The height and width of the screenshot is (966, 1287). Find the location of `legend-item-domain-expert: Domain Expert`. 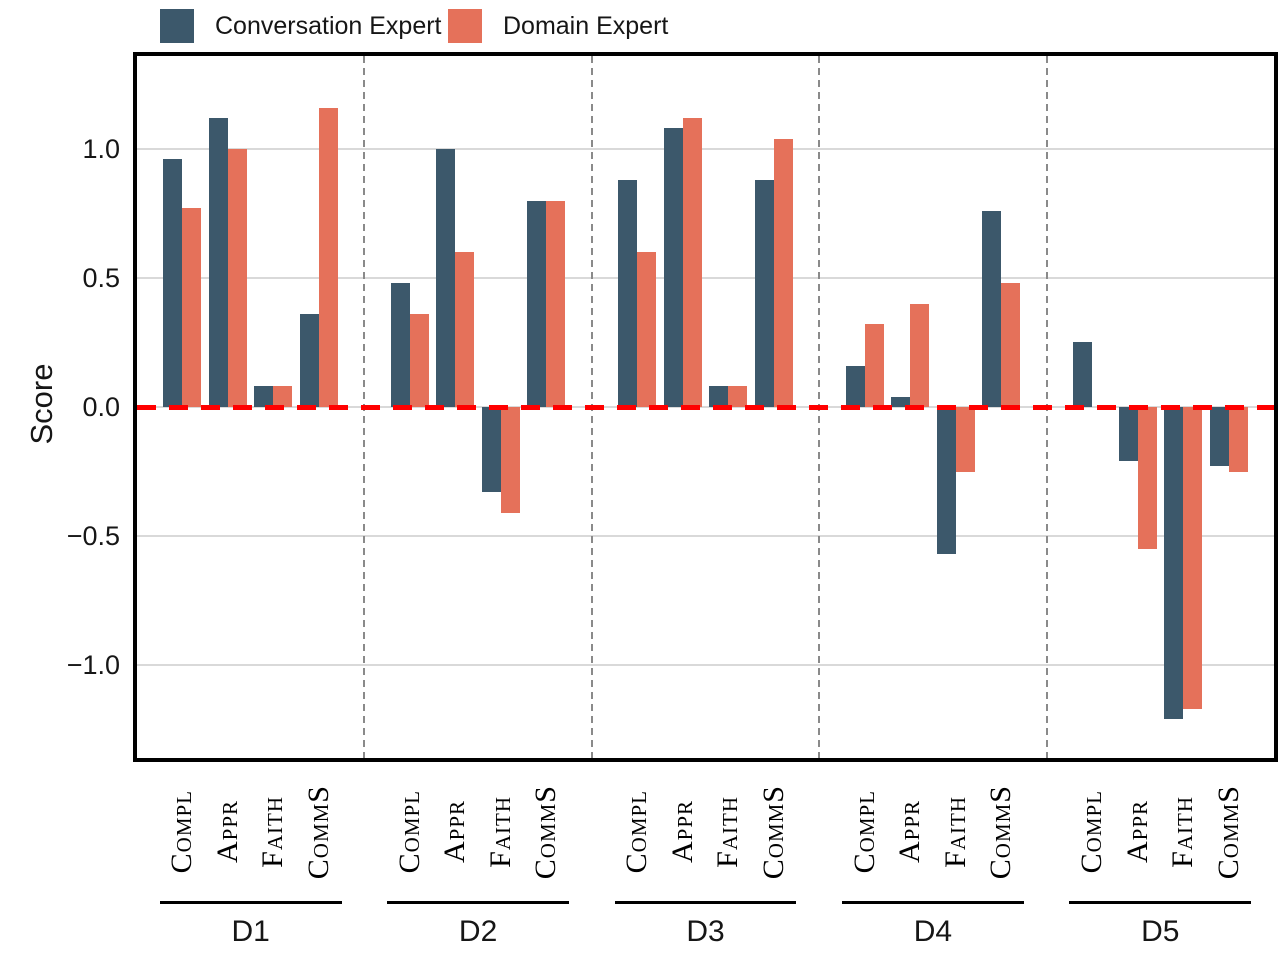

legend-item-domain-expert: Domain Expert is located at coordinates (558, 26).